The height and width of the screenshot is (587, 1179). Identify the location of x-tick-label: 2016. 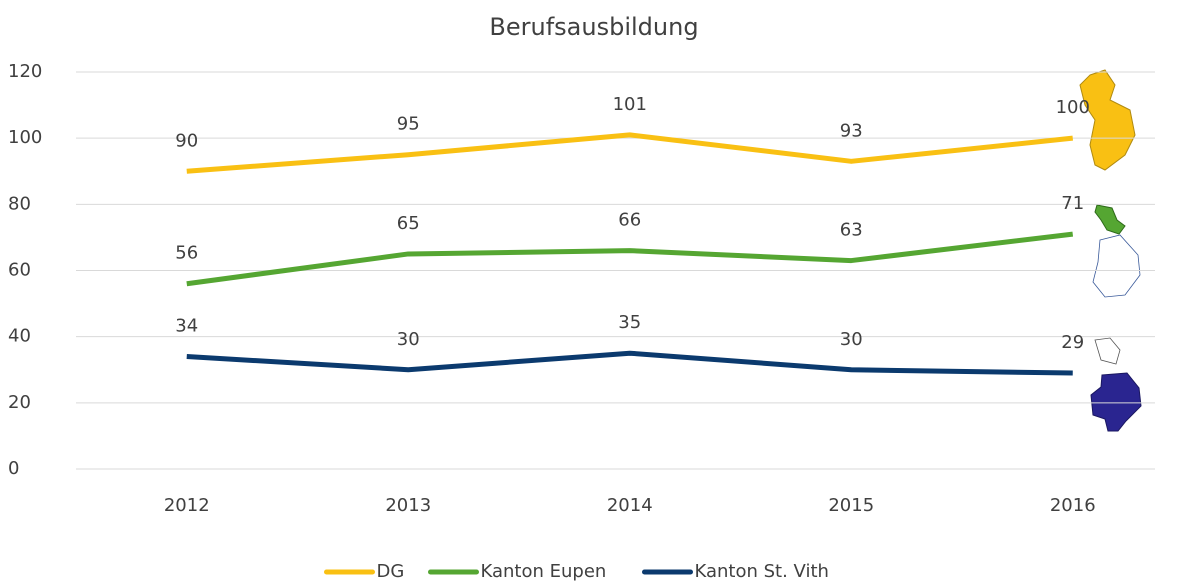
(1073, 505).